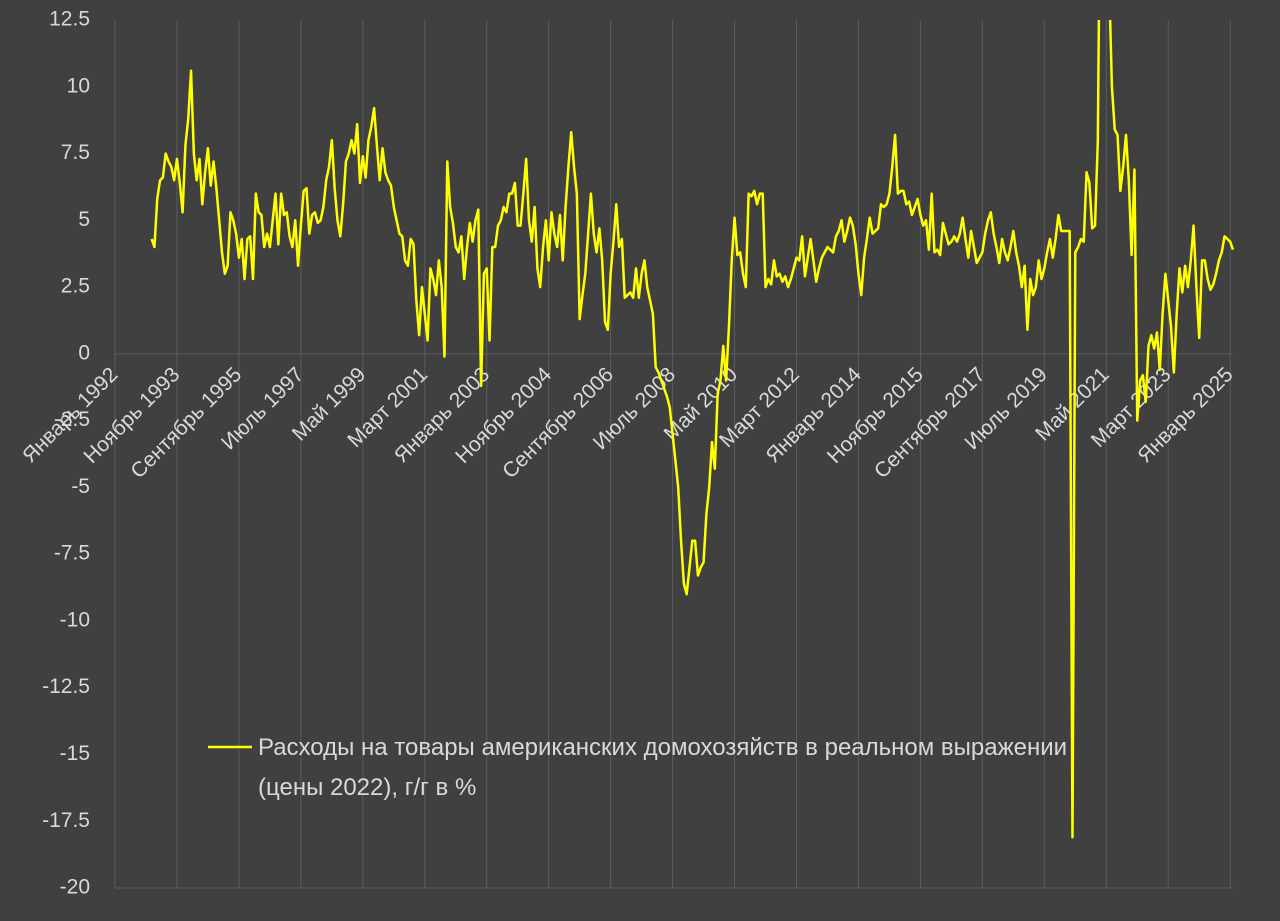  I want to click on y-tick-label: -17.5, so click(66, 820).